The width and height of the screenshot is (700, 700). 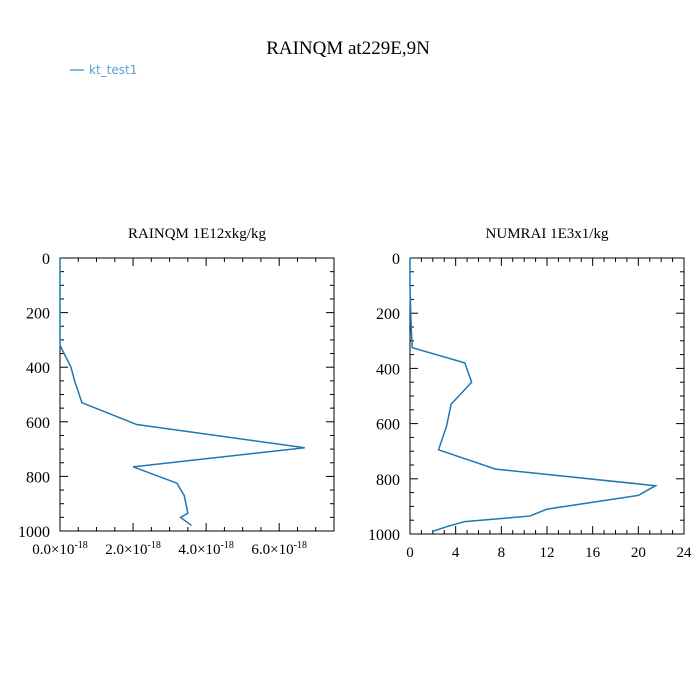 I want to click on x-tick-label: 4.0×10⁻¹⁸, so click(x=206, y=549).